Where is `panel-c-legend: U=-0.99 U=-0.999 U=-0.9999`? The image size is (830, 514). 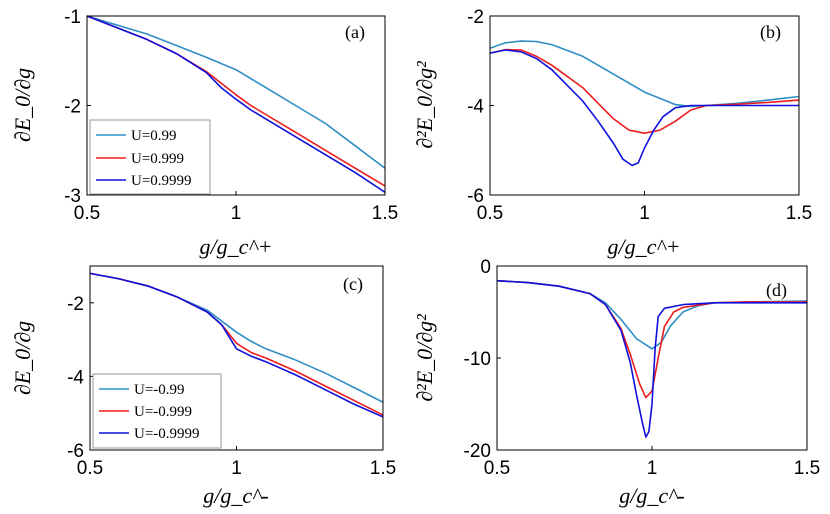
panel-c-legend: U=-0.99 U=-0.999 U=-0.9999 is located at coordinates (157, 411).